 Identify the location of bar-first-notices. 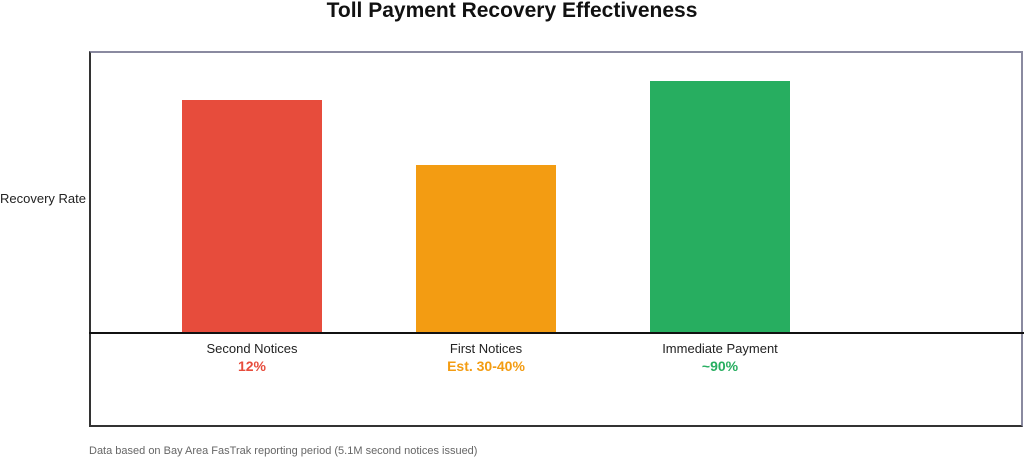
(486, 249).